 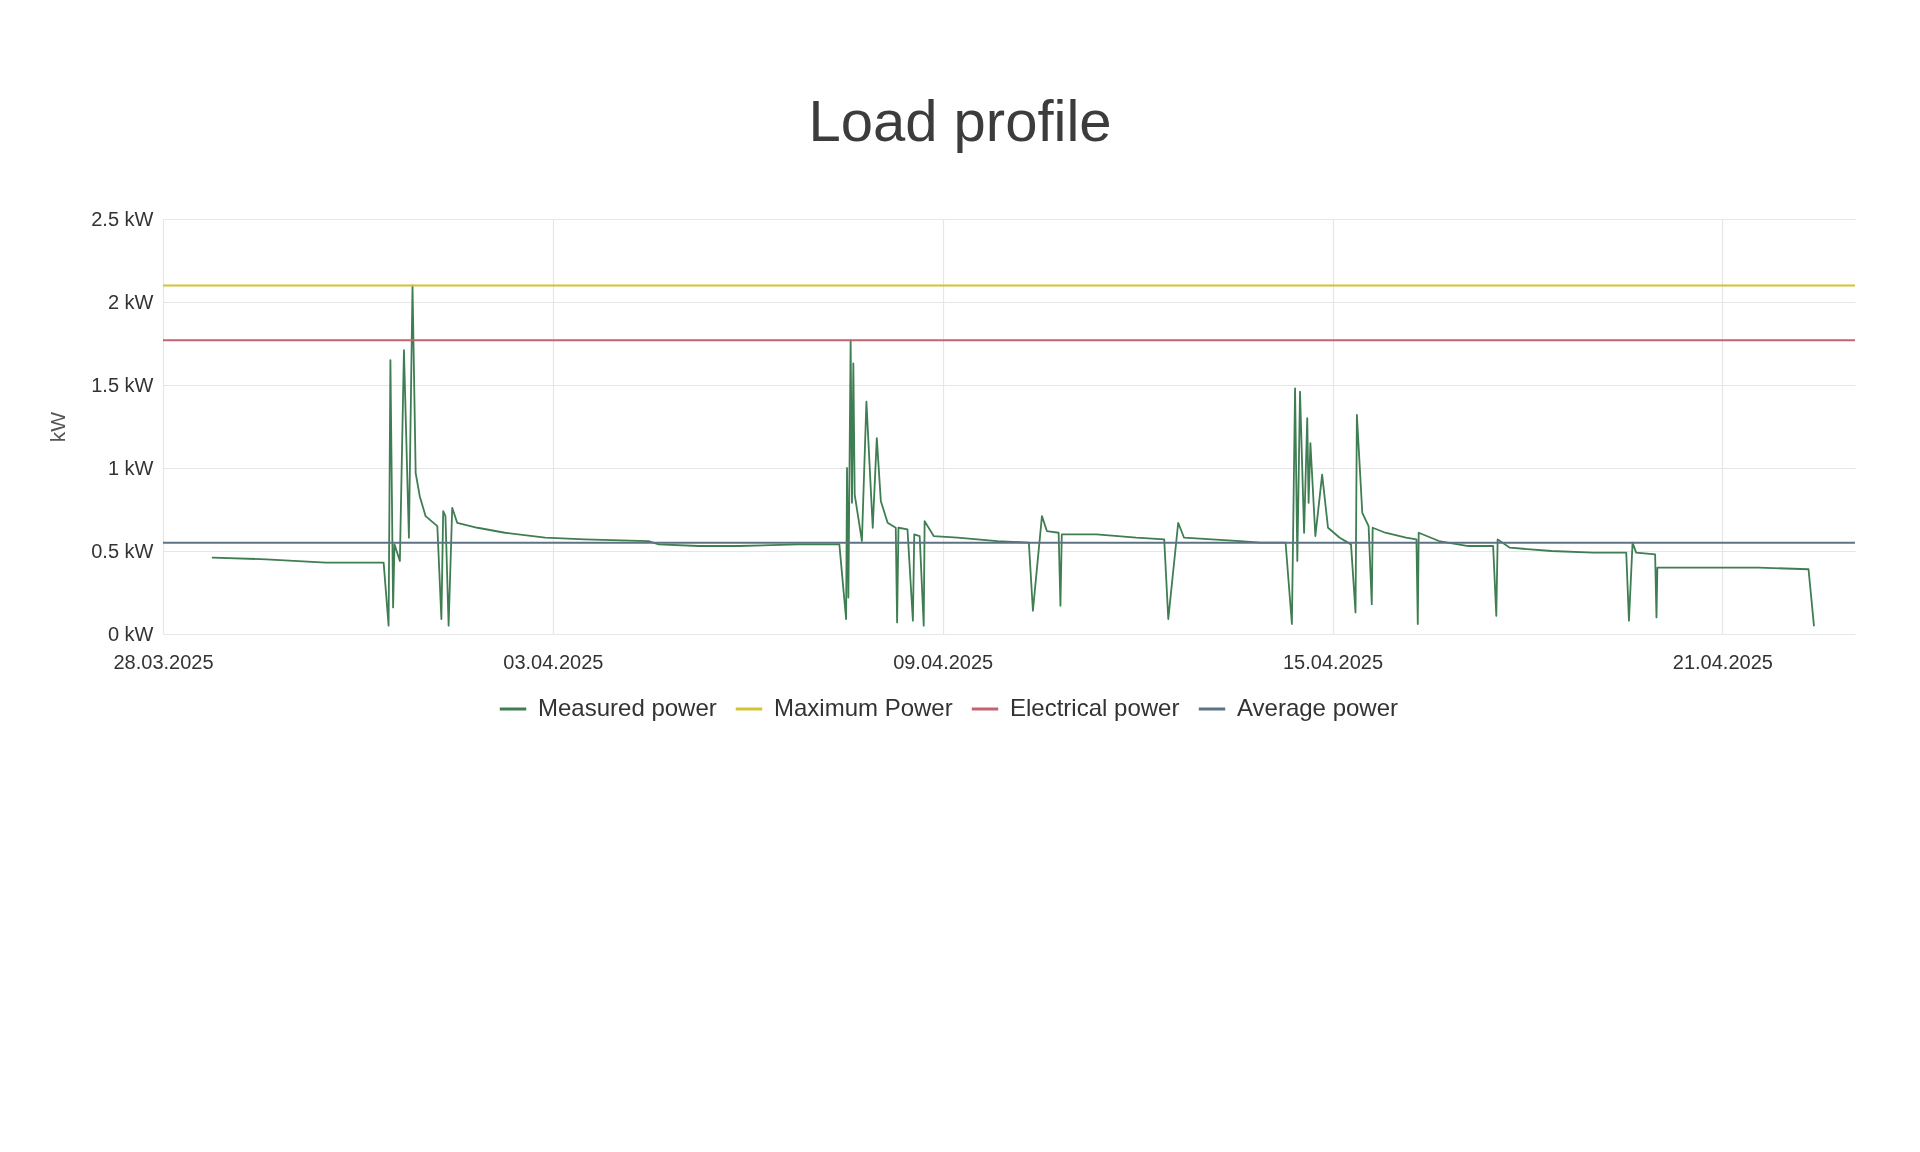 What do you see at coordinates (163, 661) in the screenshot?
I see `x-tick-label: 28.03.2025` at bounding box center [163, 661].